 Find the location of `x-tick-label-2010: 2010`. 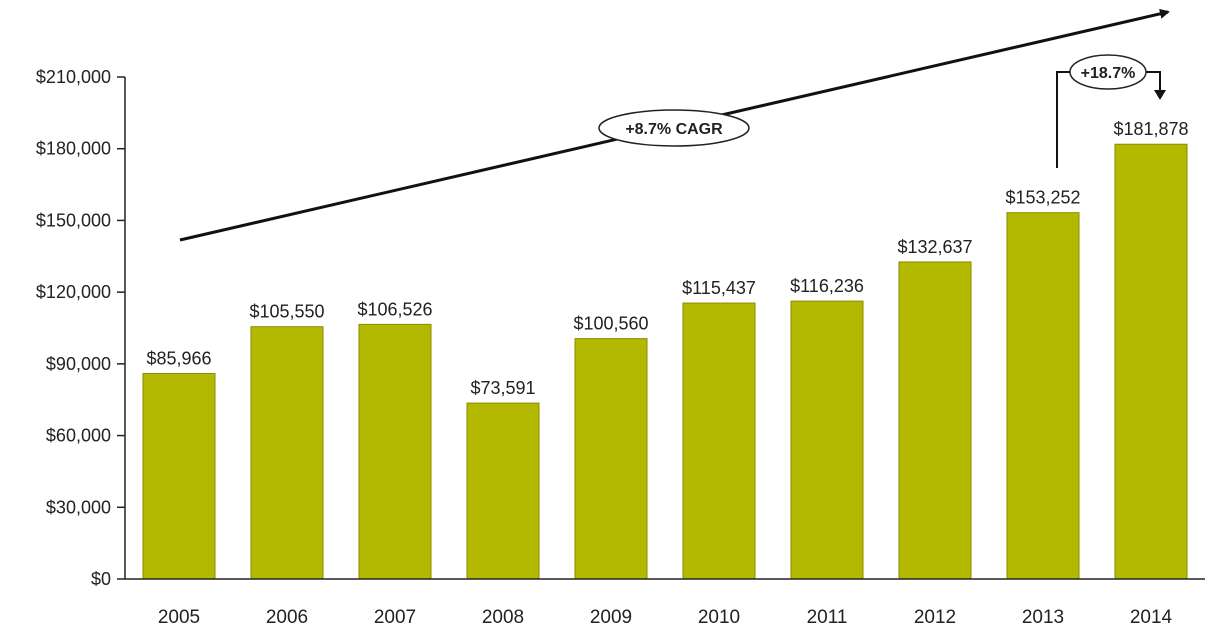

x-tick-label-2010: 2010 is located at coordinates (719, 617).